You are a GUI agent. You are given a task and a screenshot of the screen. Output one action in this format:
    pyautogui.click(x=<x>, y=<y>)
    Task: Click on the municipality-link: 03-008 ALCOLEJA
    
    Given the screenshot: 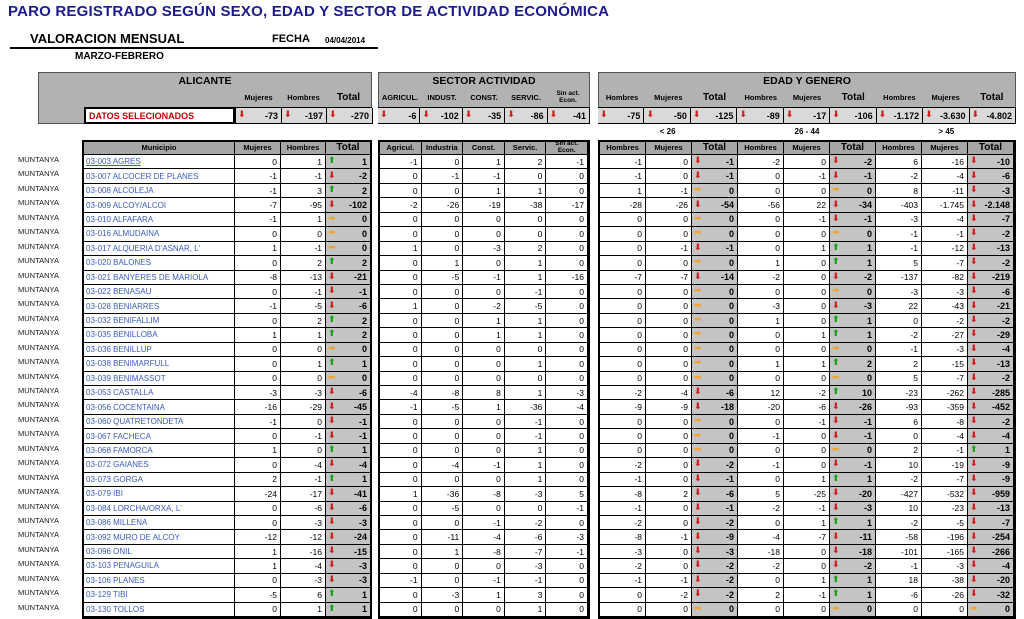 What is the action you would take?
    pyautogui.click(x=120, y=191)
    